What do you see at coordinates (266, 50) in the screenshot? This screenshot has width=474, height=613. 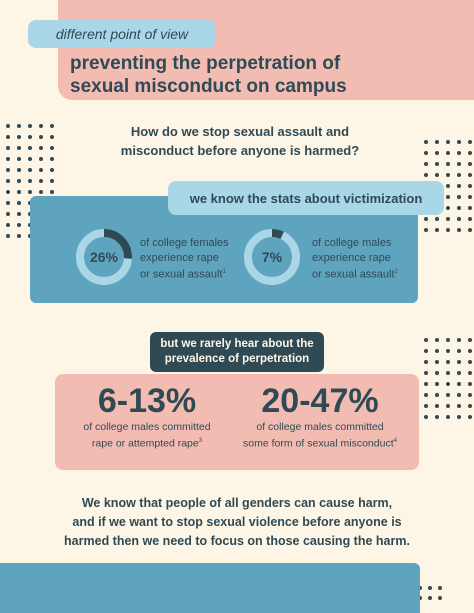 I see `header-background` at bounding box center [266, 50].